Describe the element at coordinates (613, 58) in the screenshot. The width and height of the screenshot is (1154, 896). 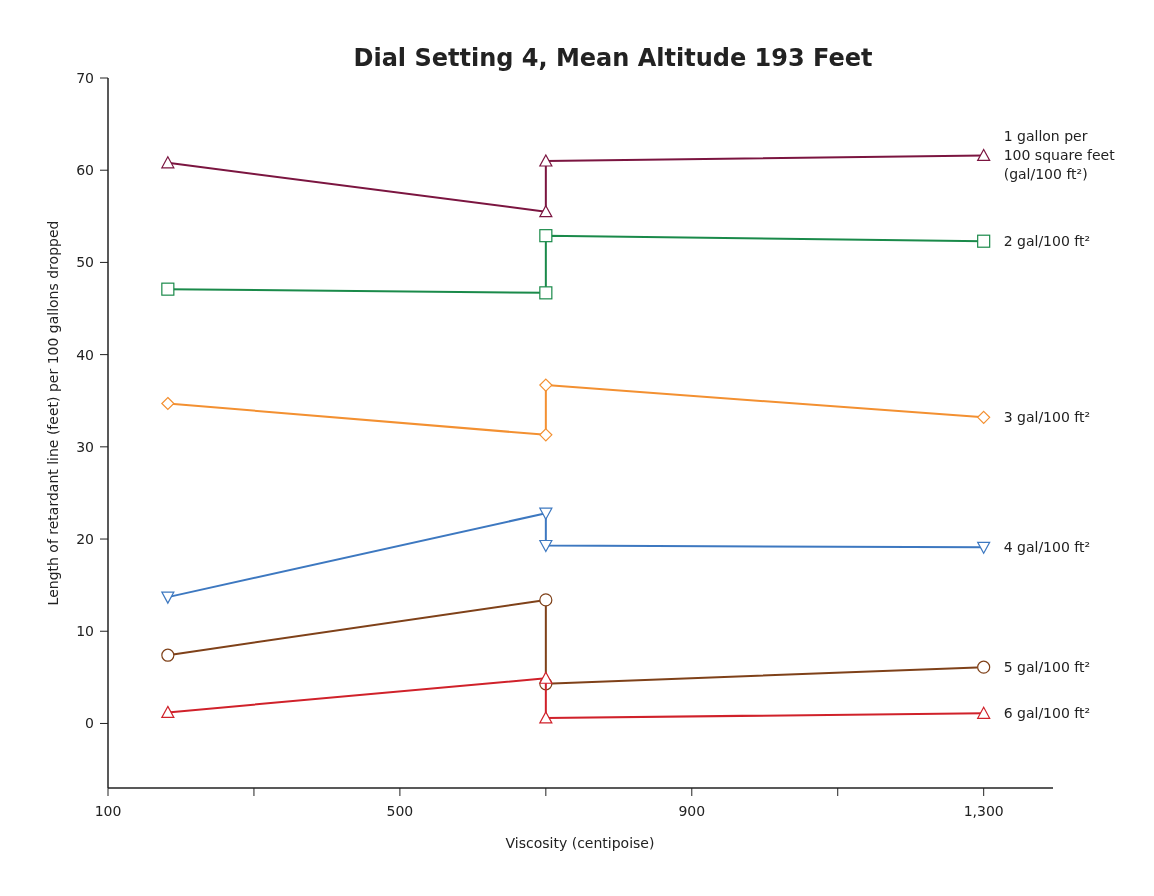
I see `chart-title: Dial Setting 4, Mean Altitude 193 Feet` at that location.